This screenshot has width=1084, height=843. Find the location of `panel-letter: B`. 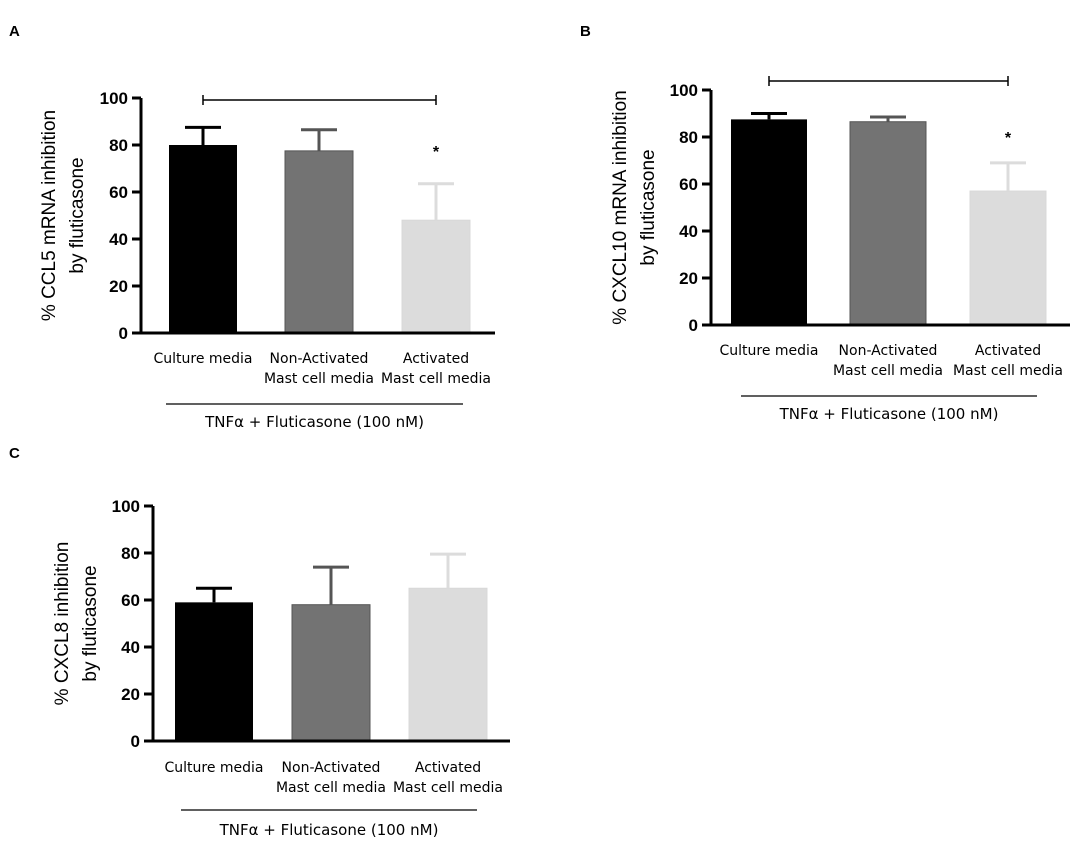

panel-letter: B is located at coordinates (585, 31).